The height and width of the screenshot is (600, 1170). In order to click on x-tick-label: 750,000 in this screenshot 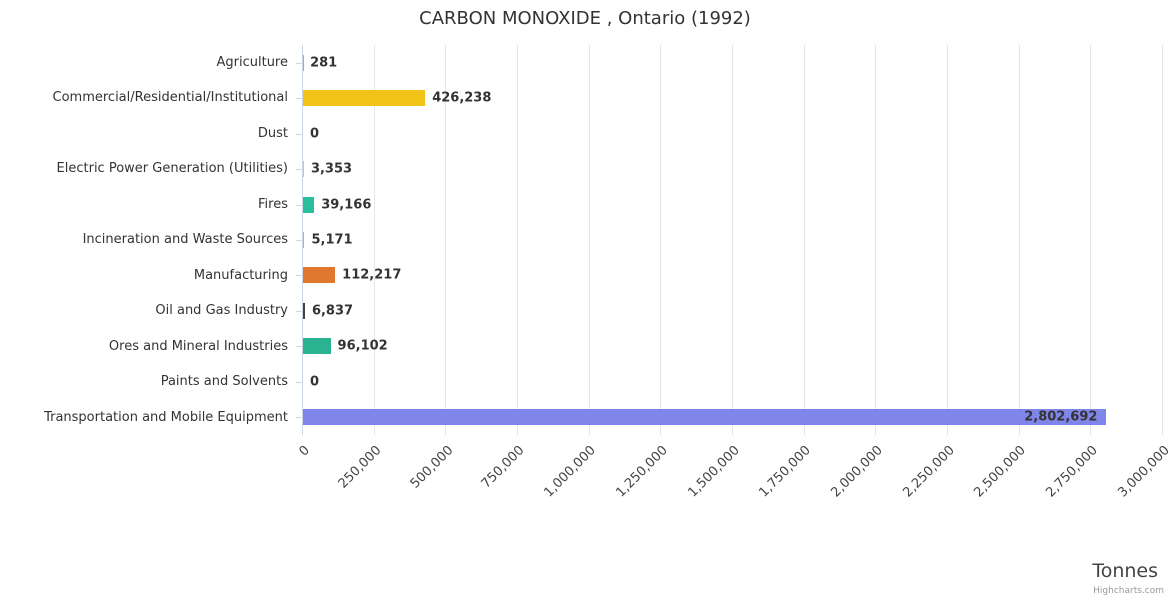, I will do `click(503, 467)`.